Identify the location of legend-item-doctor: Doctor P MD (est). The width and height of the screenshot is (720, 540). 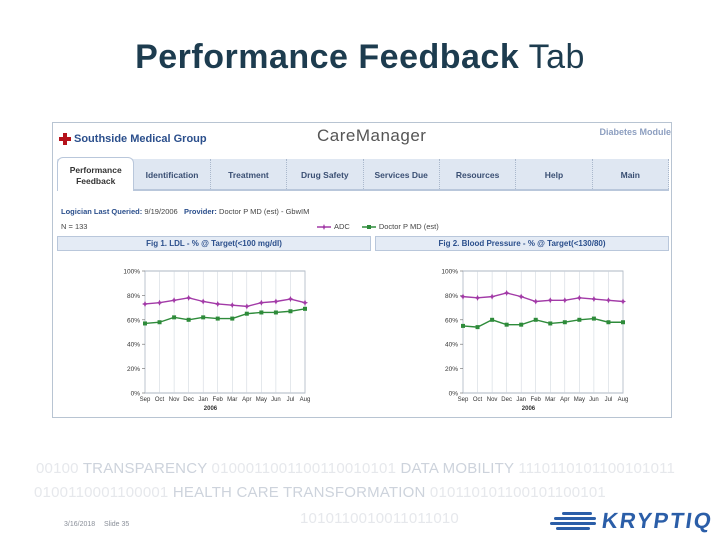
(400, 226).